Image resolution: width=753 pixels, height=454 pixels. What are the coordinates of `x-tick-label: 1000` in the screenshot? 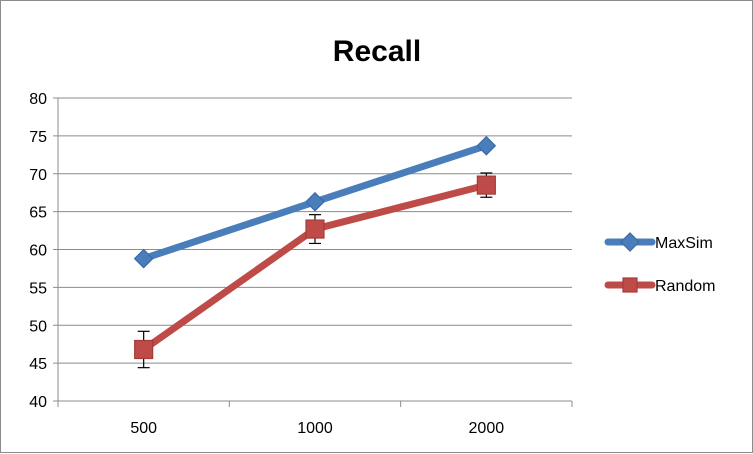 It's located at (315, 428).